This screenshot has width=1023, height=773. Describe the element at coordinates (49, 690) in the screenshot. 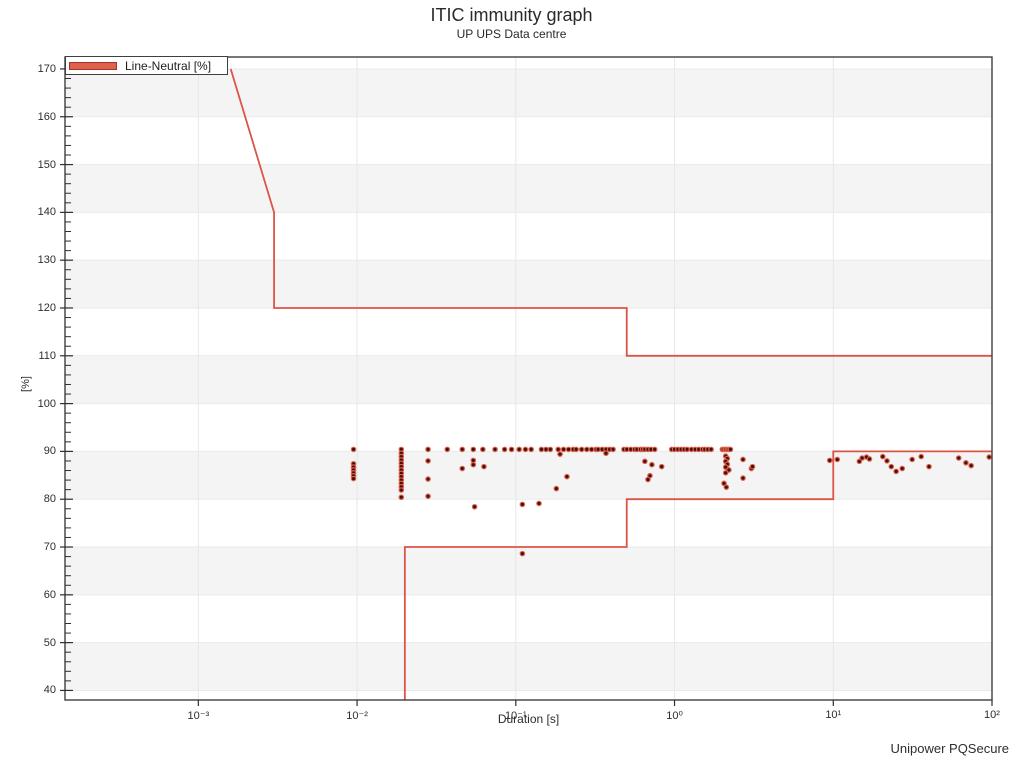

I see `y-tick-label: 40` at that location.